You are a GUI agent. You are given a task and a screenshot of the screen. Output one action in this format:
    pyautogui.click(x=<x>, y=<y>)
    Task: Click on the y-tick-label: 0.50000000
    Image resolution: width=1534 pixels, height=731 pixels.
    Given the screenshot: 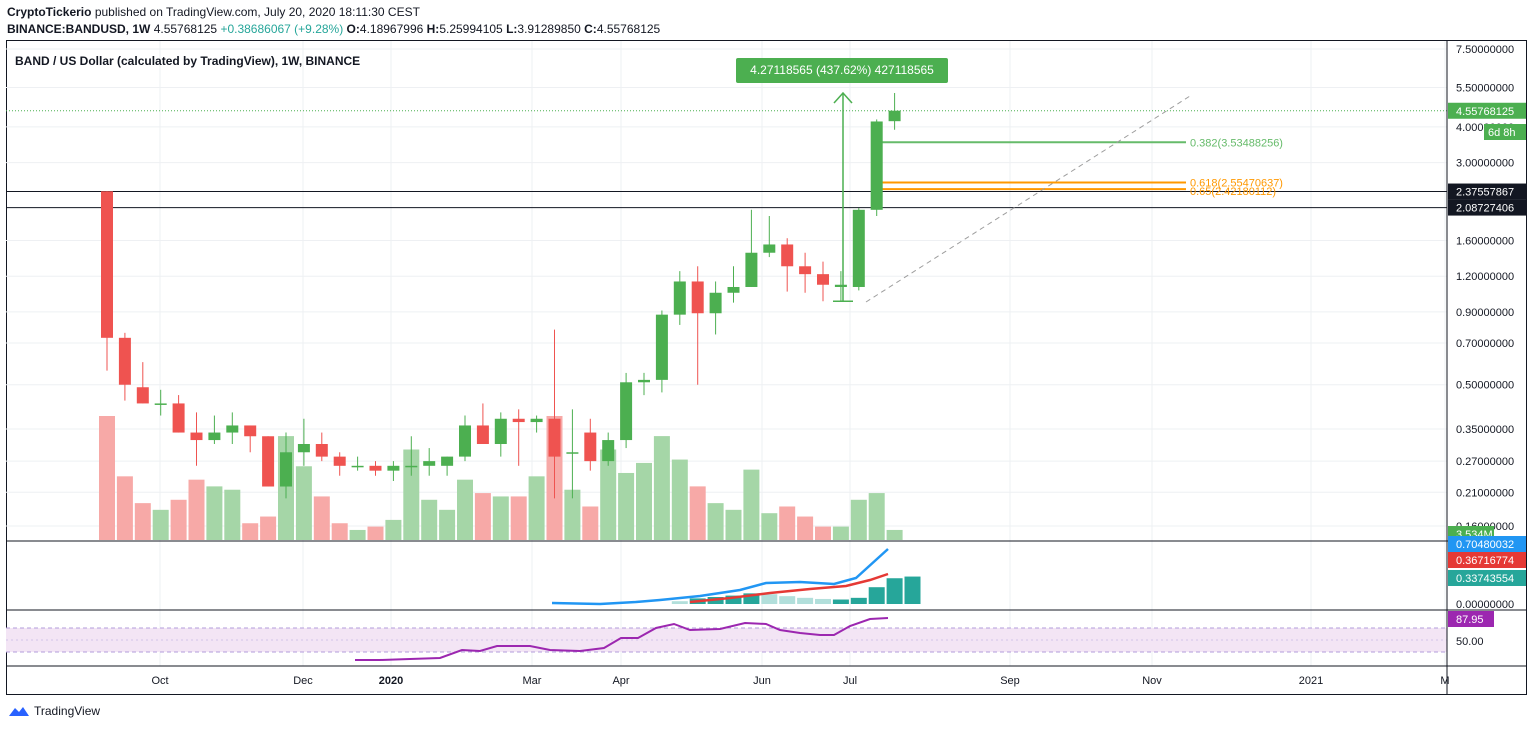 What is the action you would take?
    pyautogui.click(x=1485, y=386)
    